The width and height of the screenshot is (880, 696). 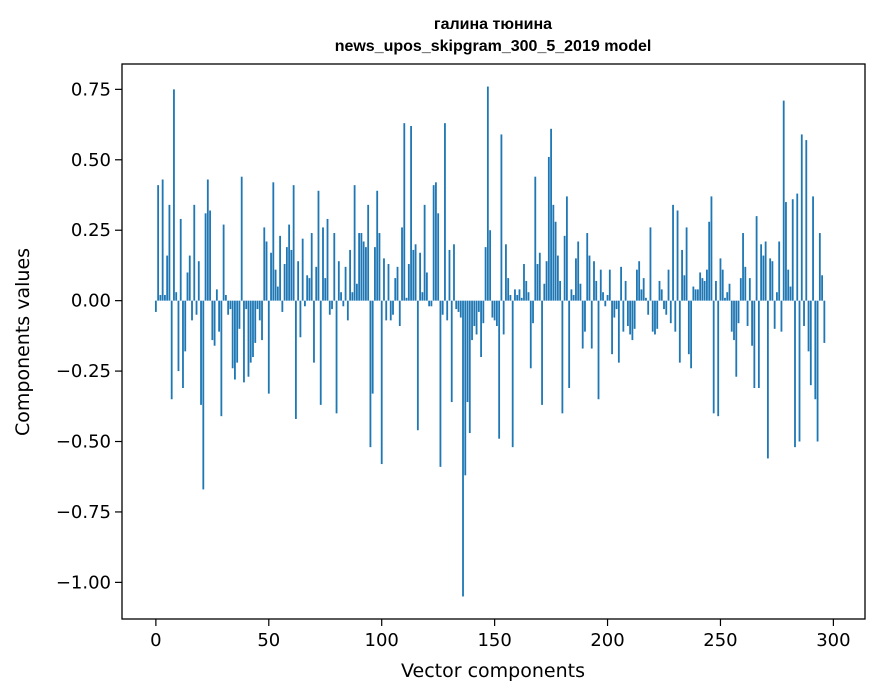 What do you see at coordinates (91, 89) in the screenshot?
I see `y-tick-label: 0.75` at bounding box center [91, 89].